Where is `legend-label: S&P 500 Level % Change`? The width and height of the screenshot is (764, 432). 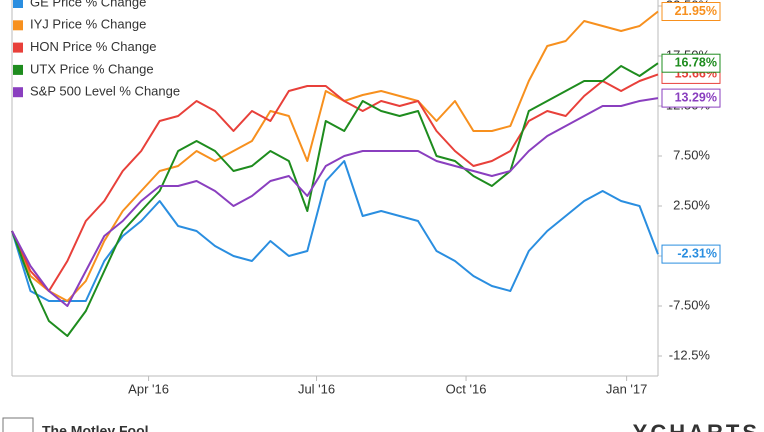
legend-label: S&P 500 Level % Change is located at coordinates (105, 91).